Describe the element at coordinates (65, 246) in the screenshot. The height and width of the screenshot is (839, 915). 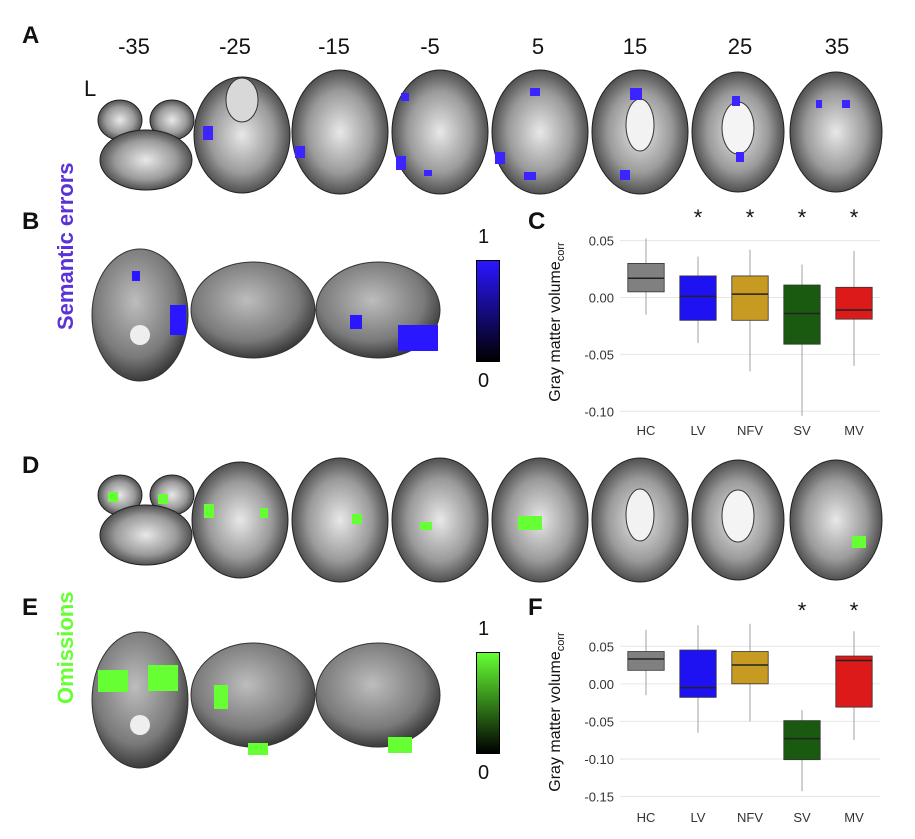
I see `semantic-errors-label: Semantic errors` at that location.